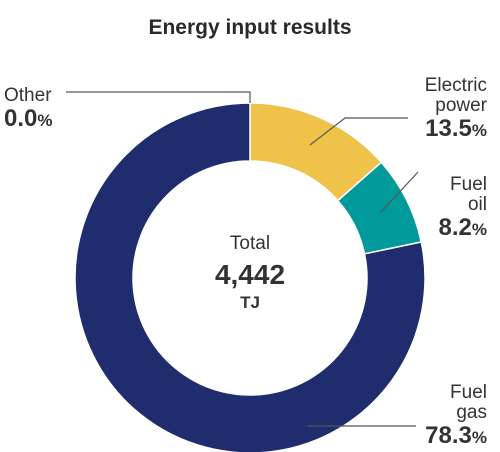  I want to click on center-value: 4,442, so click(250, 274).